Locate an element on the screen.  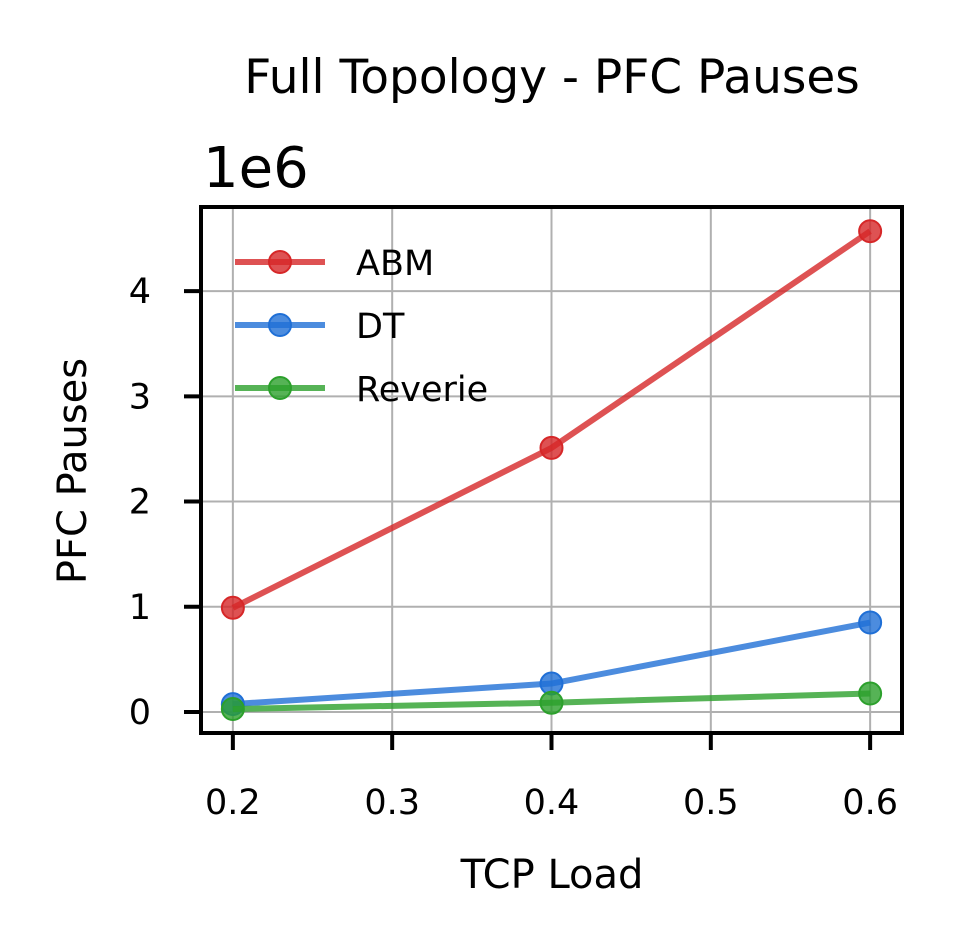
legend: ABM DT Reverie is located at coordinates (361, 327).